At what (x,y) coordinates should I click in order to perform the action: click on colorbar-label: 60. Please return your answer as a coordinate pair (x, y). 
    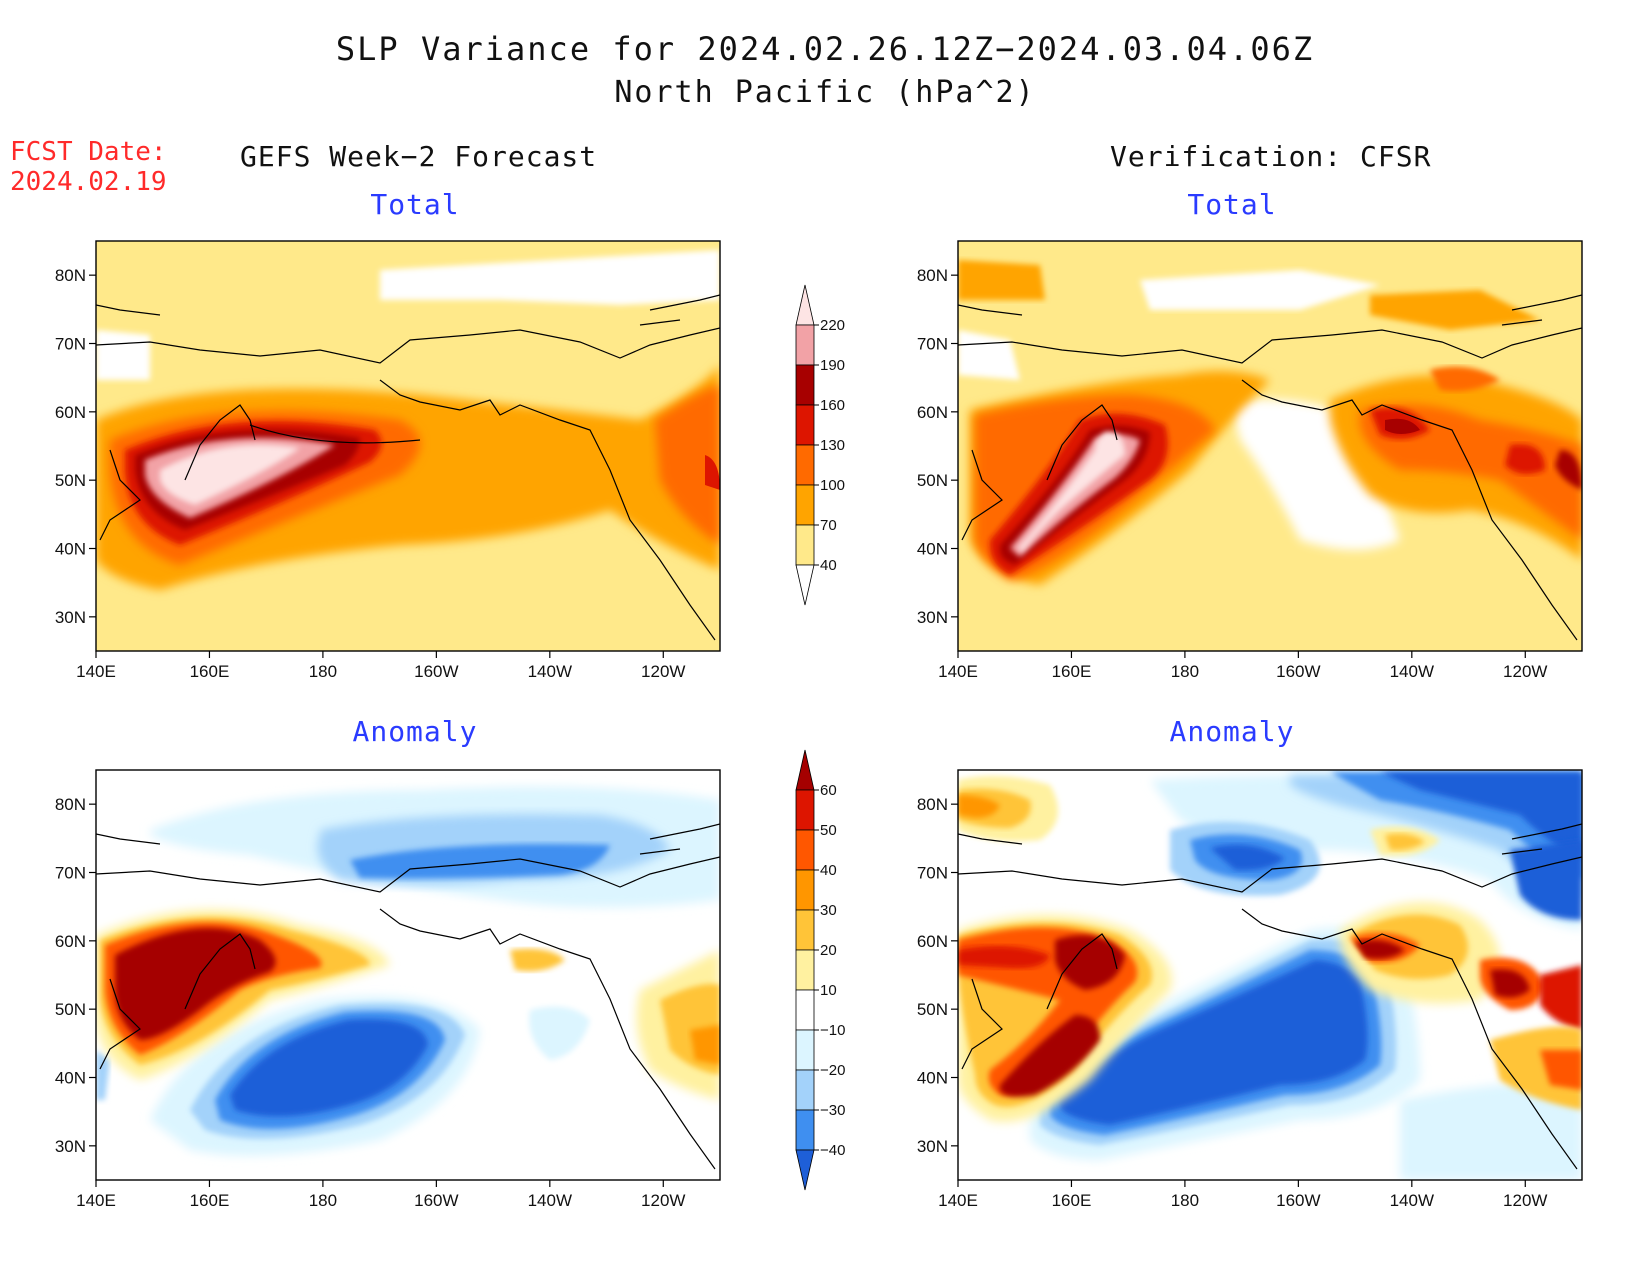
    Looking at the image, I should click on (828, 790).